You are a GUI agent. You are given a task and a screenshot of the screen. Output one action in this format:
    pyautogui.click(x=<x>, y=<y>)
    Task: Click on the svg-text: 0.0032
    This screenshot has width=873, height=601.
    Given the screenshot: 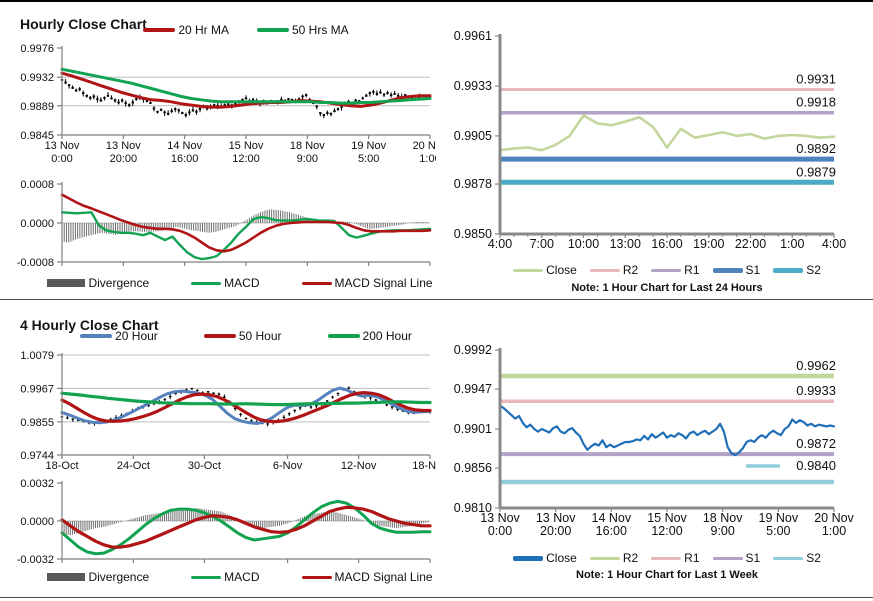 What is the action you would take?
    pyautogui.click(x=37, y=484)
    